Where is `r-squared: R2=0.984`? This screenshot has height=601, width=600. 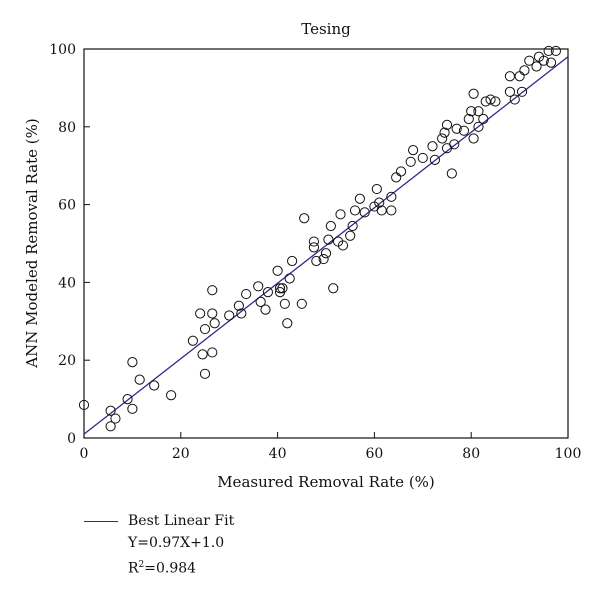
r-squared: R2=0.984 is located at coordinates (181, 567).